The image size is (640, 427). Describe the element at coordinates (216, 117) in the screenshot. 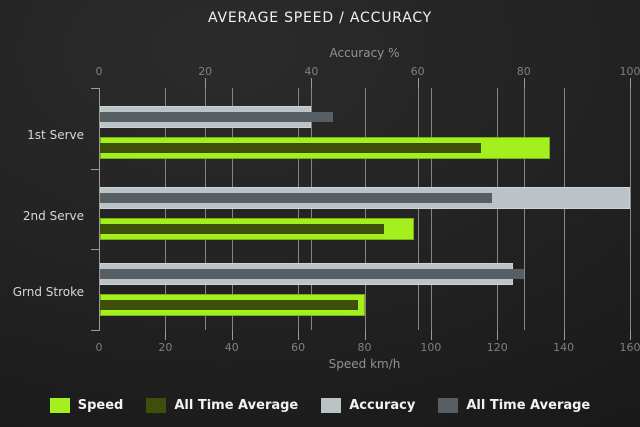

I see `bar-accuracy-alltime-avg-1st-serve` at that location.